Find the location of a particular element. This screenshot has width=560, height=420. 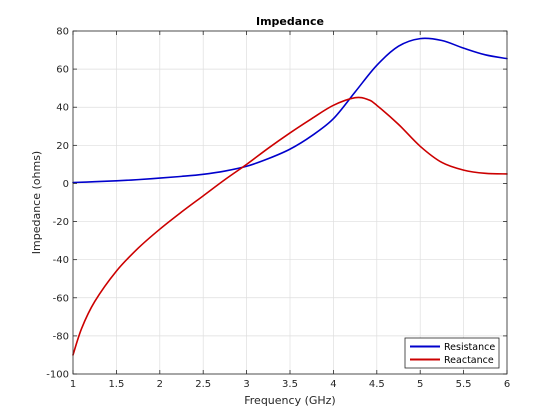

x-tick-label: 4 is located at coordinates (333, 384).